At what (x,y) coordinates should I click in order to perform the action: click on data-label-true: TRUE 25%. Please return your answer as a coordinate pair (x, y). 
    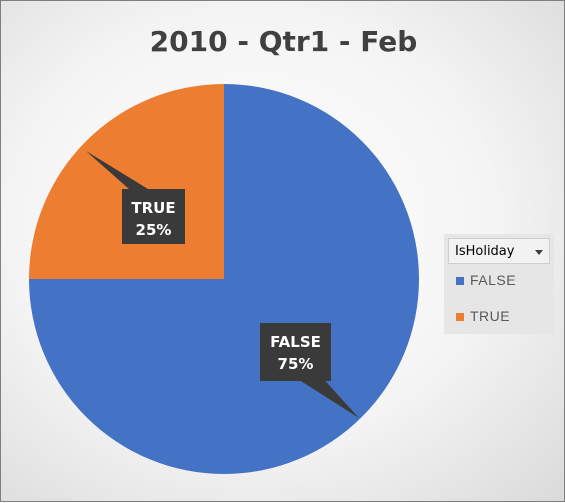
    Looking at the image, I should click on (153, 216).